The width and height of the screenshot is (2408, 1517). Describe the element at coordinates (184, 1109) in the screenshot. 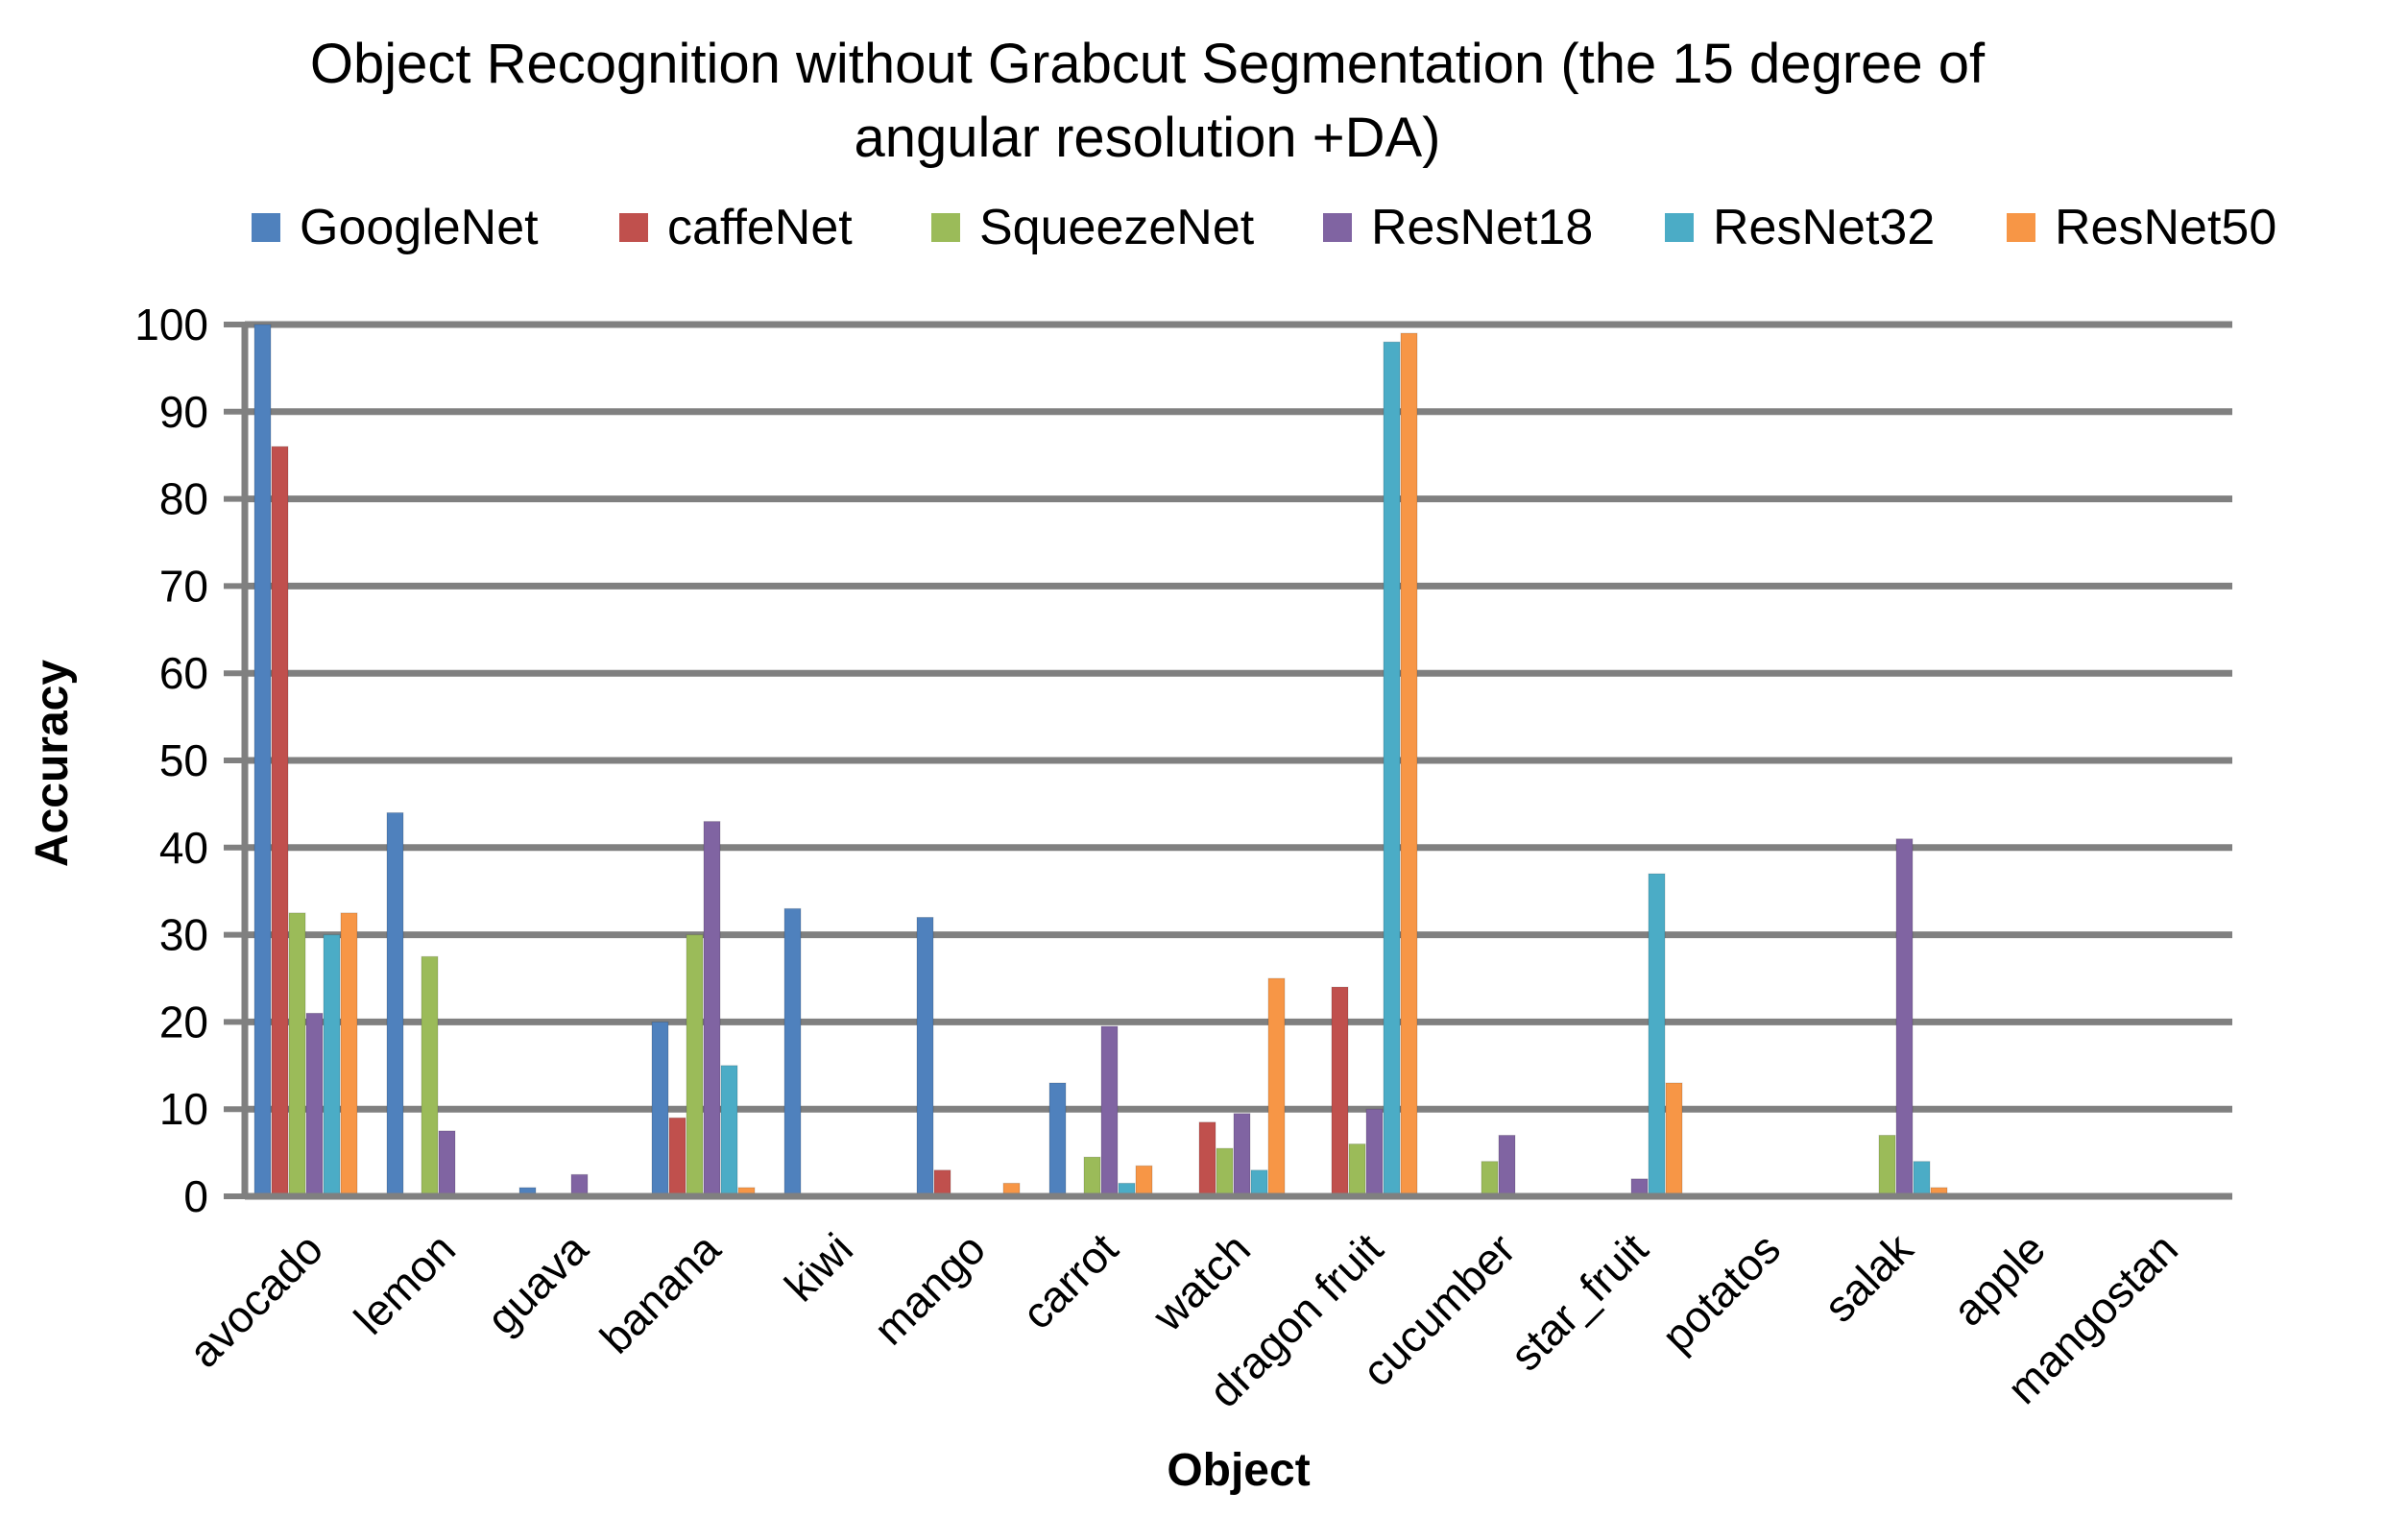

I see `y-tick-label: 10` at that location.